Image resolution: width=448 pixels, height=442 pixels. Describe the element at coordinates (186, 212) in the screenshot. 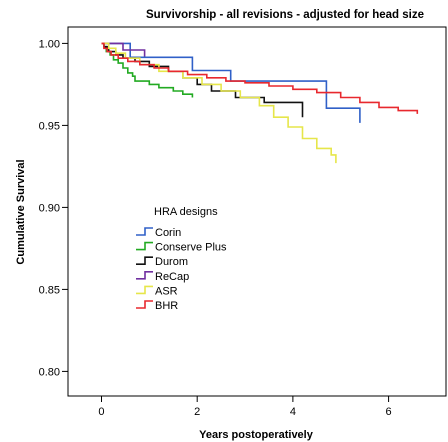

I see `legend-title: HRA designs` at that location.